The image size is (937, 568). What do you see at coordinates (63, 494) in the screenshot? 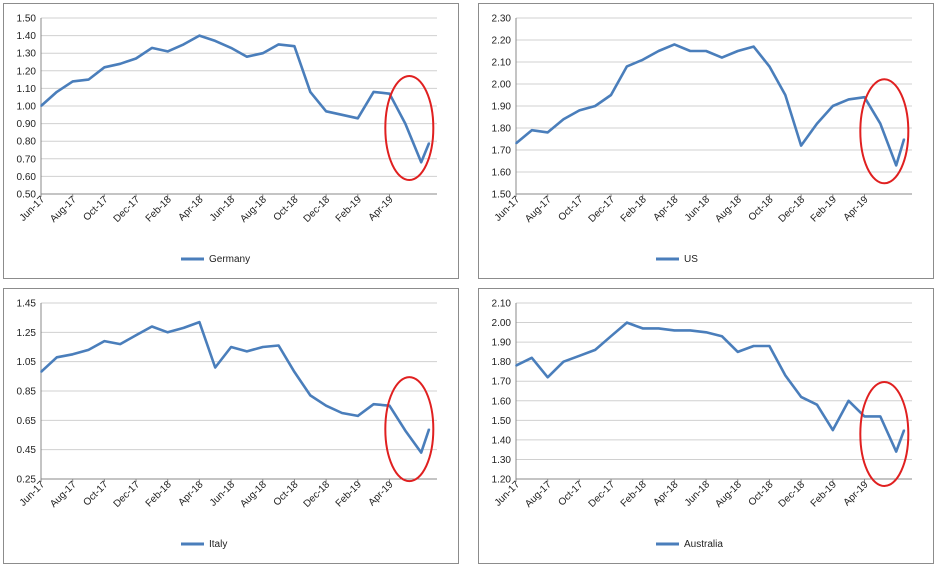
I see `x-tick-label: Aug-17` at bounding box center [63, 494].